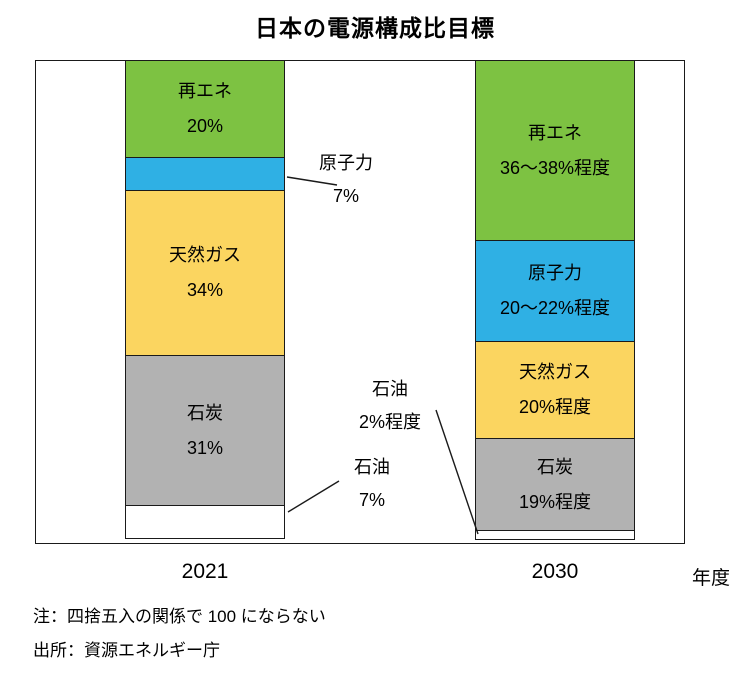 Image resolution: width=750 pixels, height=676 pixels. What do you see at coordinates (205, 571) in the screenshot?
I see `axis-label-2021: 2021` at bounding box center [205, 571].